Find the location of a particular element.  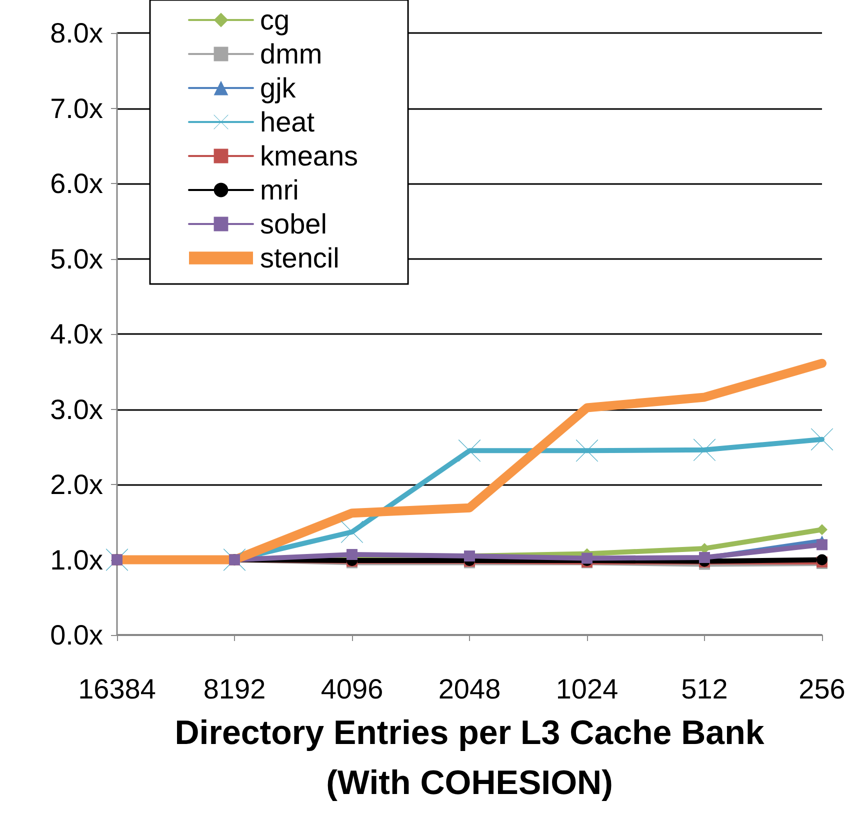

y-tick-label: 5.0x is located at coordinates (76, 258).